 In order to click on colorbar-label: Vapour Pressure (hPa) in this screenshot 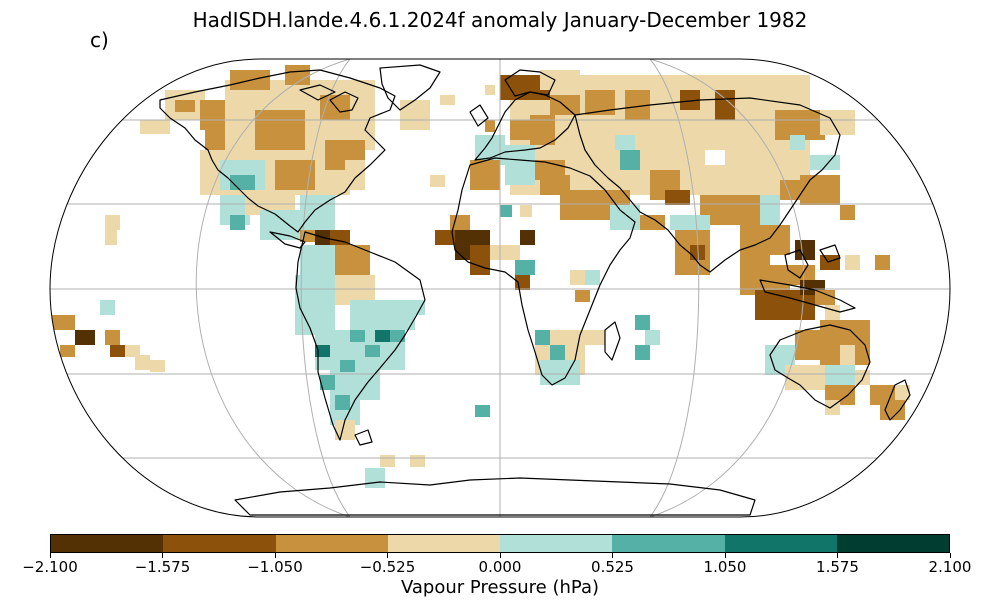, I will do `click(500, 587)`.